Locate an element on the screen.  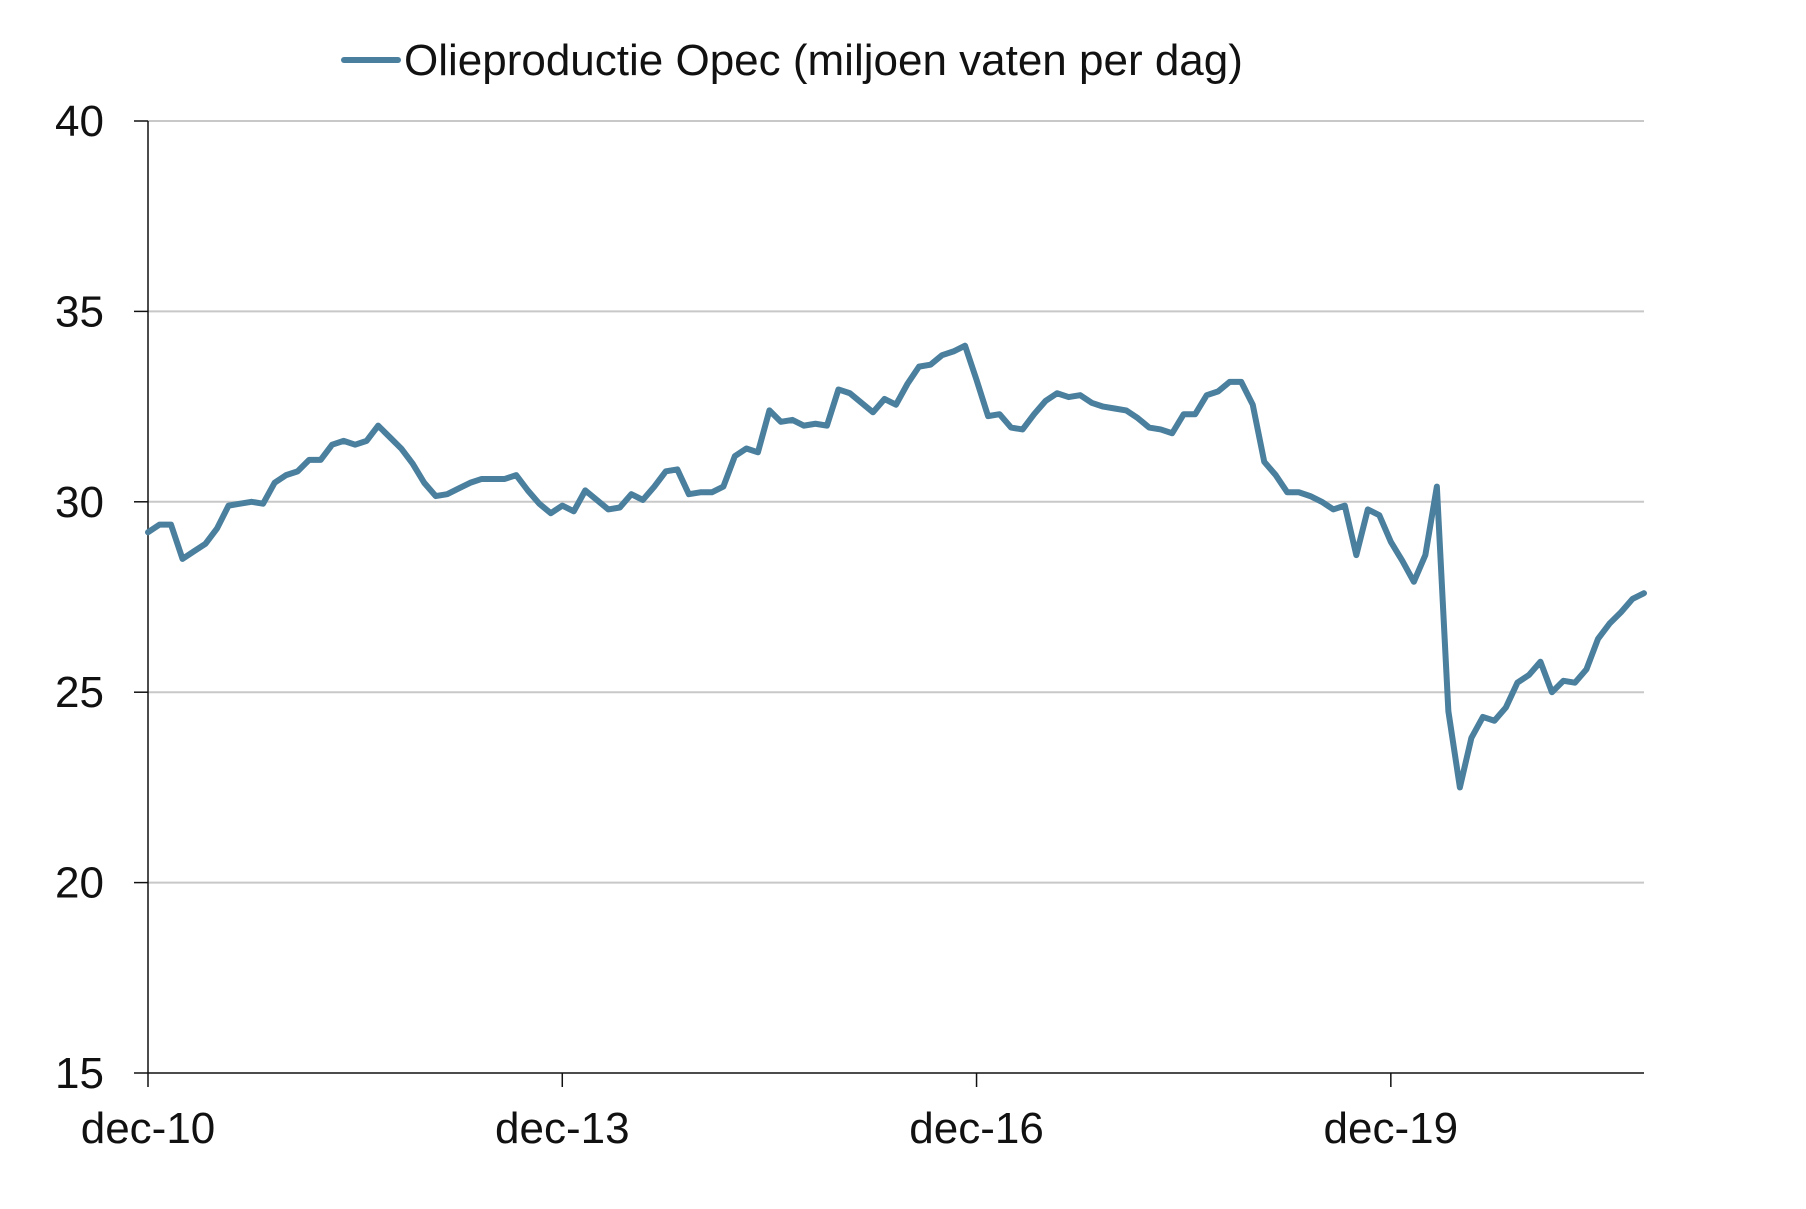
y-tick-label: 25 is located at coordinates (79, 692).